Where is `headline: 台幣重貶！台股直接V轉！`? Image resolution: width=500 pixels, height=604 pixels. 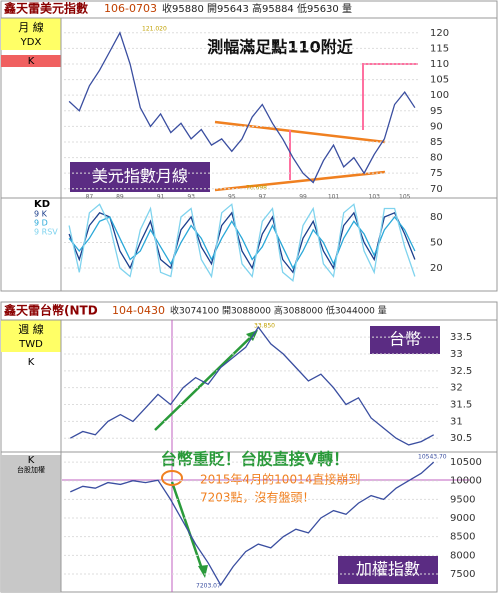 headline: 台幣重貶！台股直接V轉！ is located at coordinates (255, 459).